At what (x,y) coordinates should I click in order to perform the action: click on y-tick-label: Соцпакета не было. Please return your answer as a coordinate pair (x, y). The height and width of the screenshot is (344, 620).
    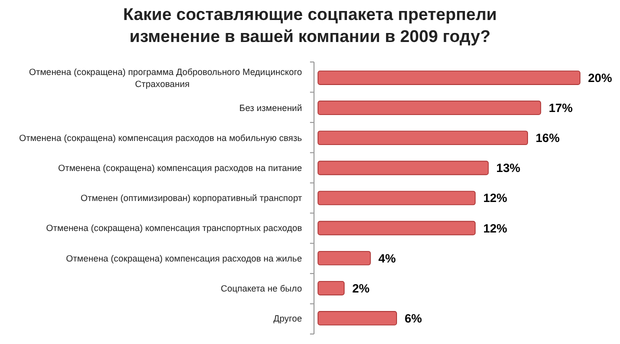
    Looking at the image, I should click on (261, 288).